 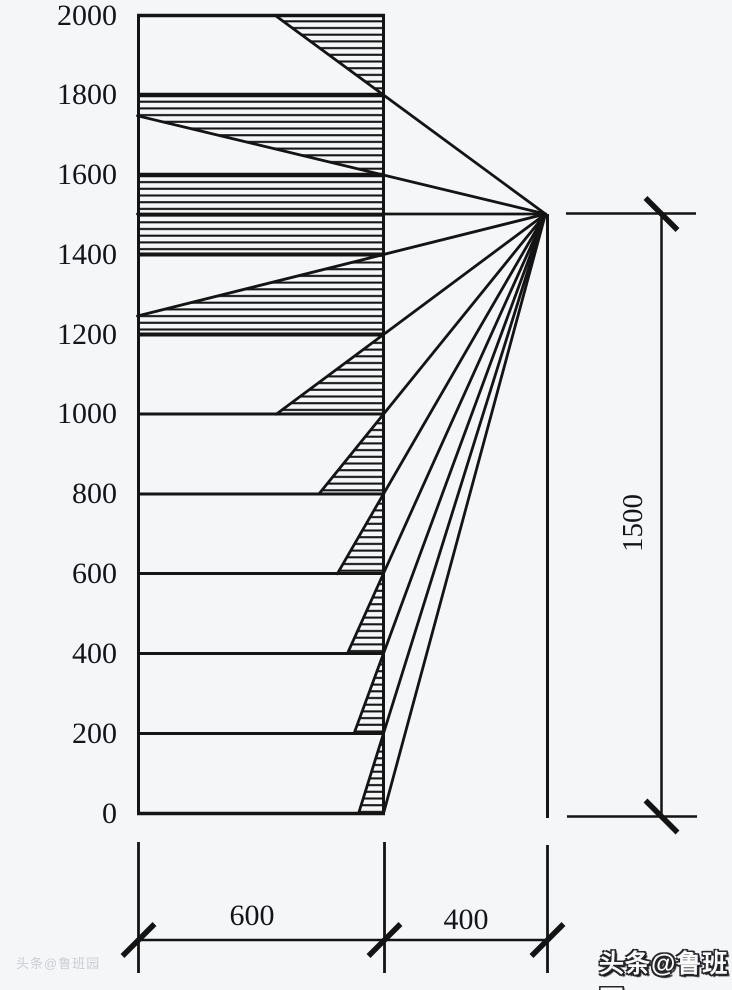 What do you see at coordinates (94, 733) in the screenshot?
I see `axis-label-200: 200` at bounding box center [94, 733].